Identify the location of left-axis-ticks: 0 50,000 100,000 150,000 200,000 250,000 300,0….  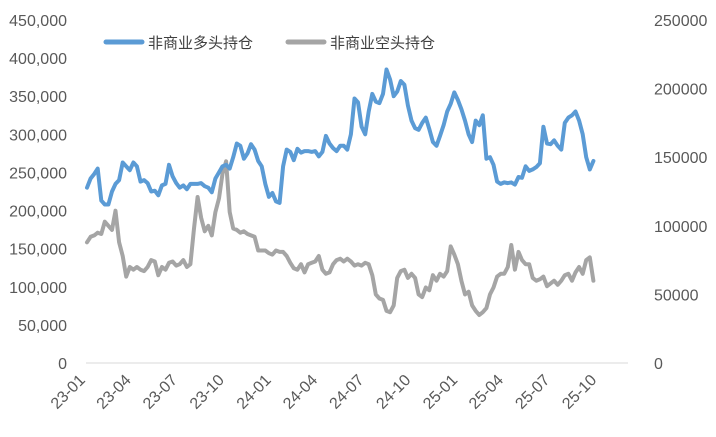
(38, 193).